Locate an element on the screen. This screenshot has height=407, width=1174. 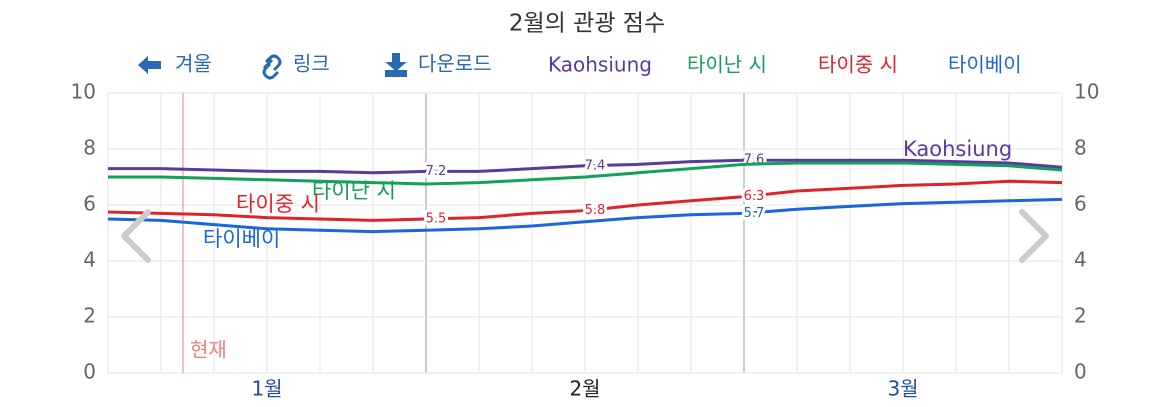
y2-tick-label: 2 is located at coordinates (1080, 316).